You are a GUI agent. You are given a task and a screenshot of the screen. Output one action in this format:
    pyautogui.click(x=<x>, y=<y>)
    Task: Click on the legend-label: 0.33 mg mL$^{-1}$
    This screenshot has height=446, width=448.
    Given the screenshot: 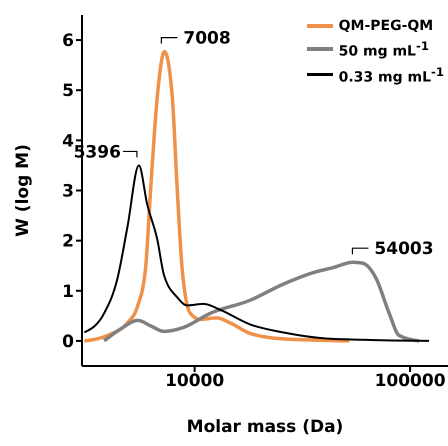 What is the action you would take?
    pyautogui.click(x=391, y=76)
    